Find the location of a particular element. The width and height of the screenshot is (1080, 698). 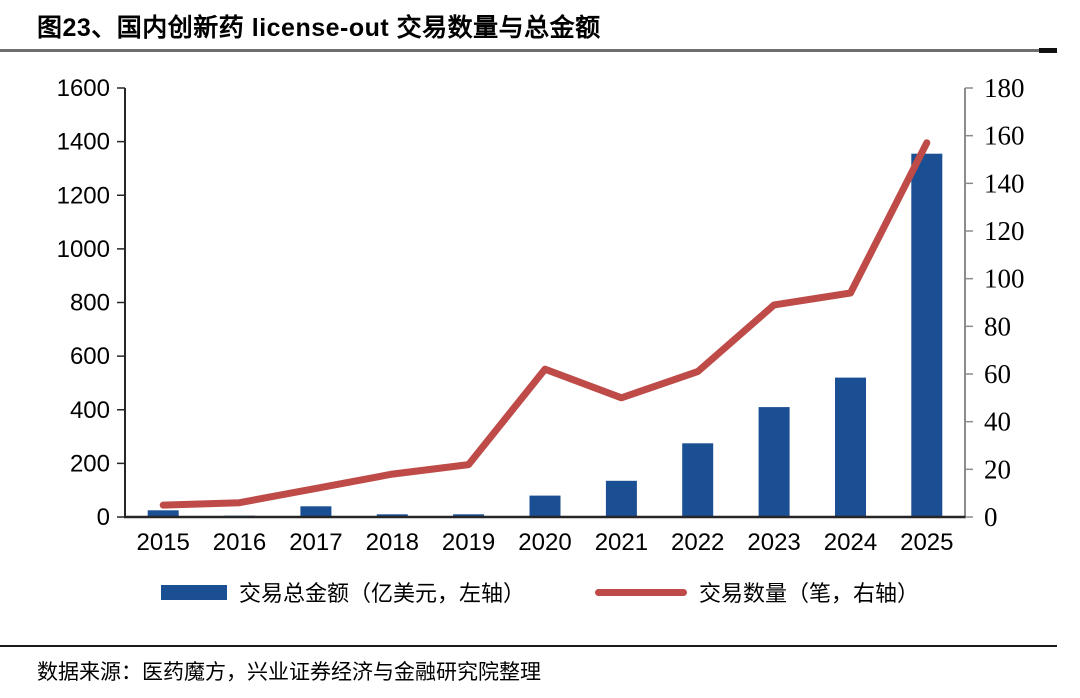

legend-item-amount: 交易总金额（亿美元，左轴） is located at coordinates (342, 592).